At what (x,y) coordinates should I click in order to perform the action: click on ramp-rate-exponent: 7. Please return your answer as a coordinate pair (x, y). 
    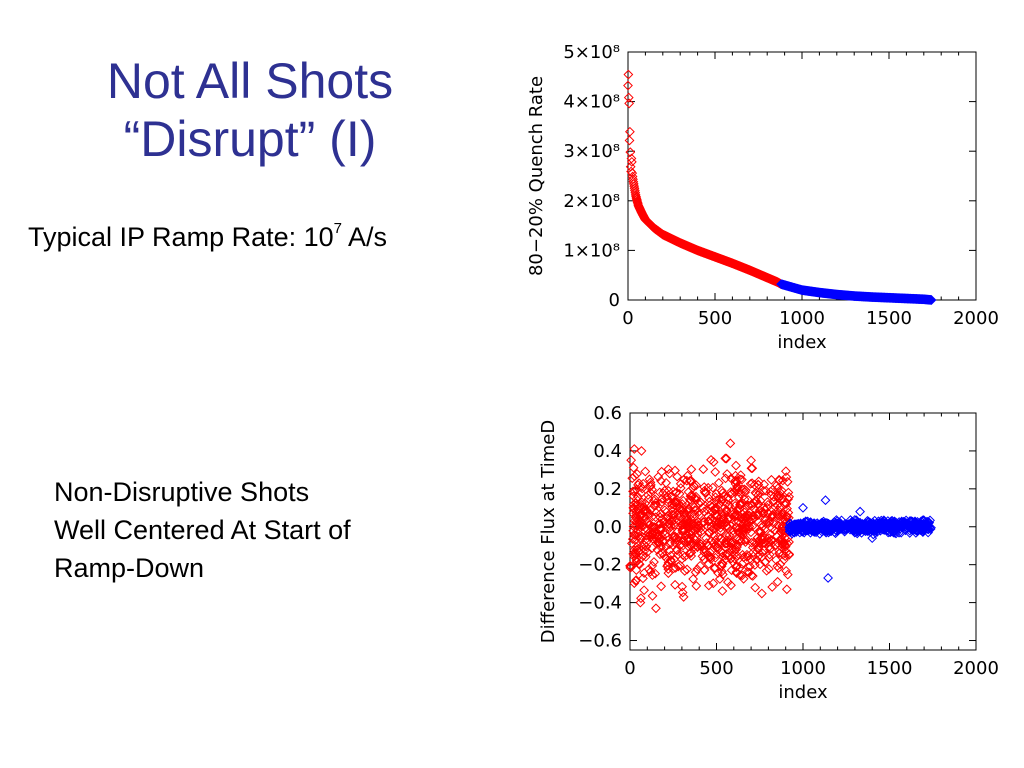
    Looking at the image, I should click on (337, 228).